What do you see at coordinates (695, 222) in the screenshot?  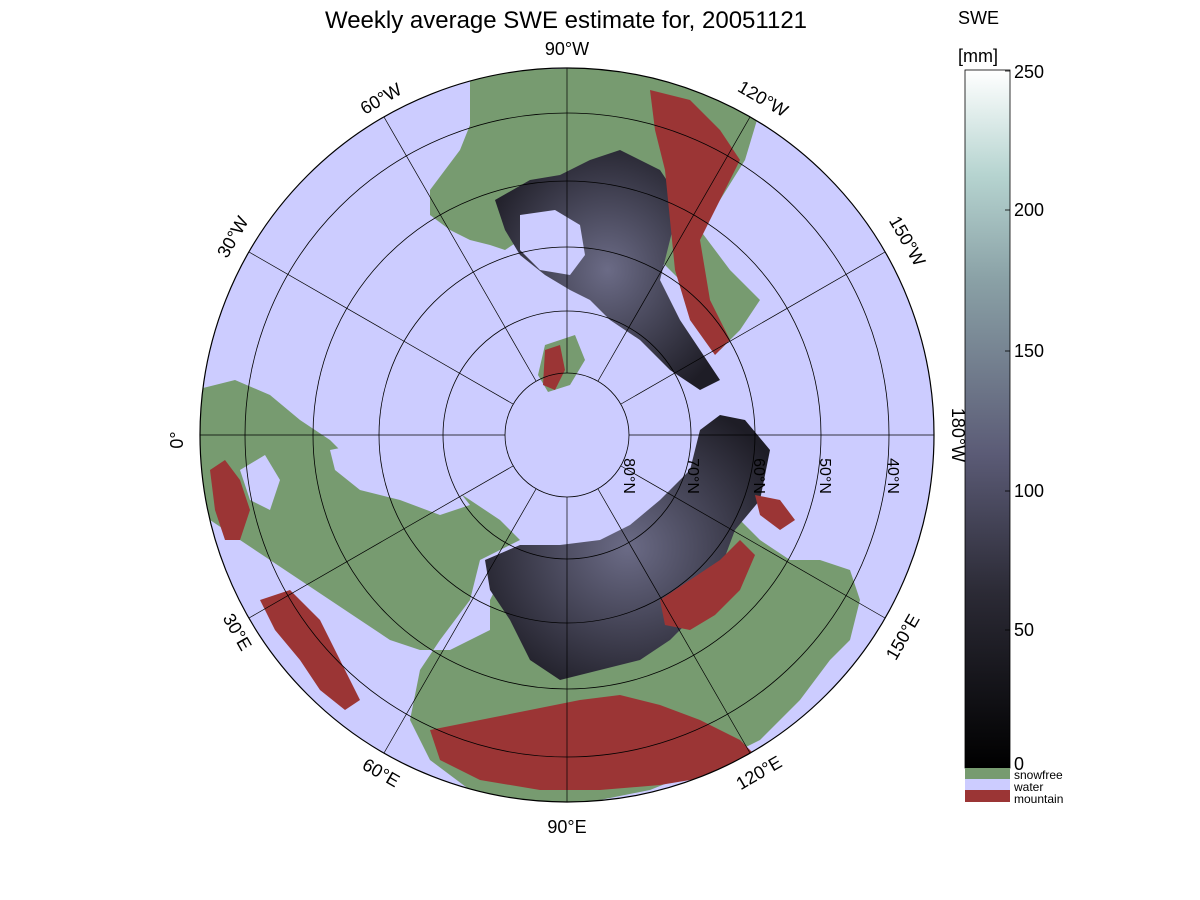 I see `mountain-rockies` at bounding box center [695, 222].